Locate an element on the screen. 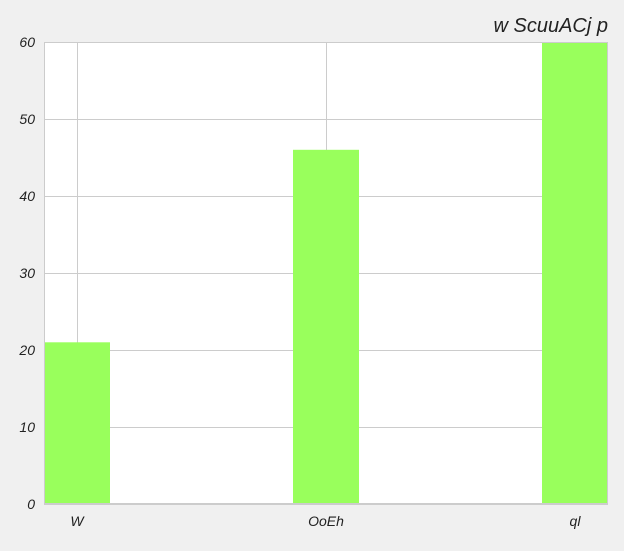 Image resolution: width=624 pixels, height=551 pixels. y-tick-label: 0 is located at coordinates (31, 504).